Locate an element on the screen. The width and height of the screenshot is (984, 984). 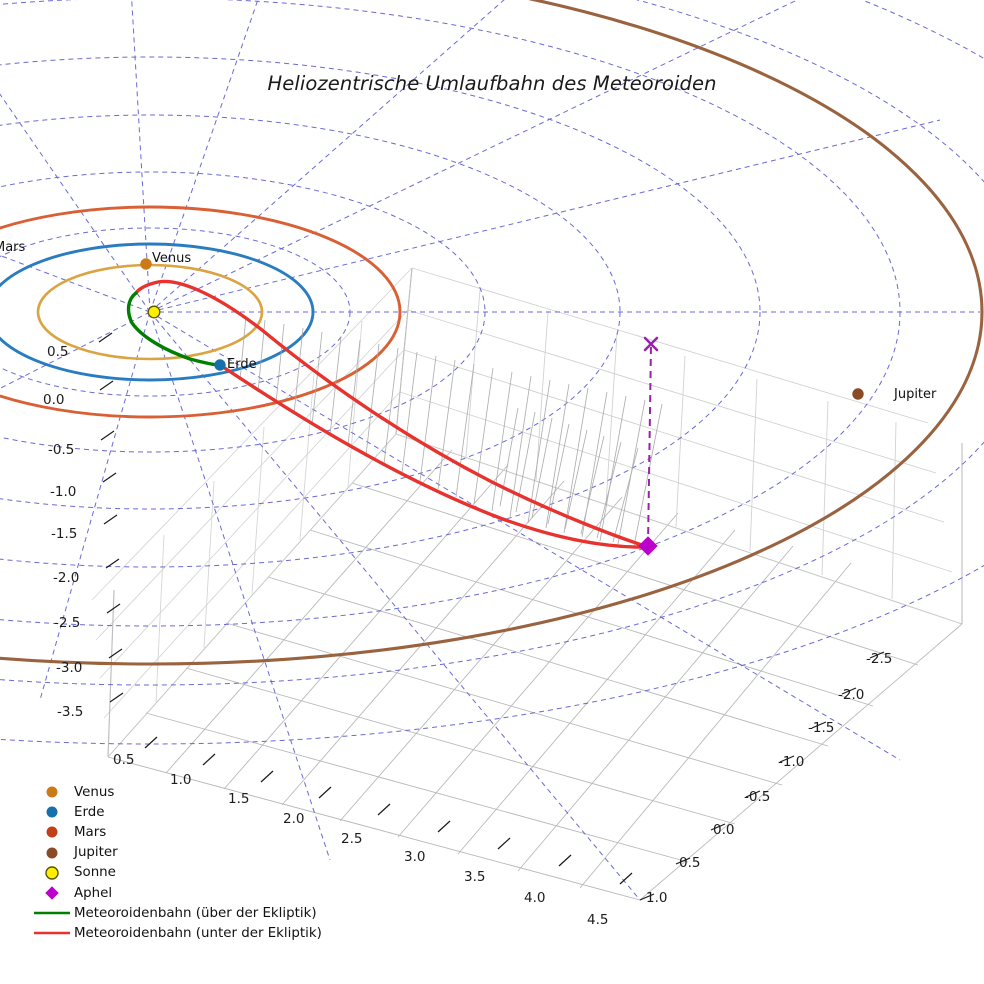
legend-label-sonne: Sonne is located at coordinates (95, 873).